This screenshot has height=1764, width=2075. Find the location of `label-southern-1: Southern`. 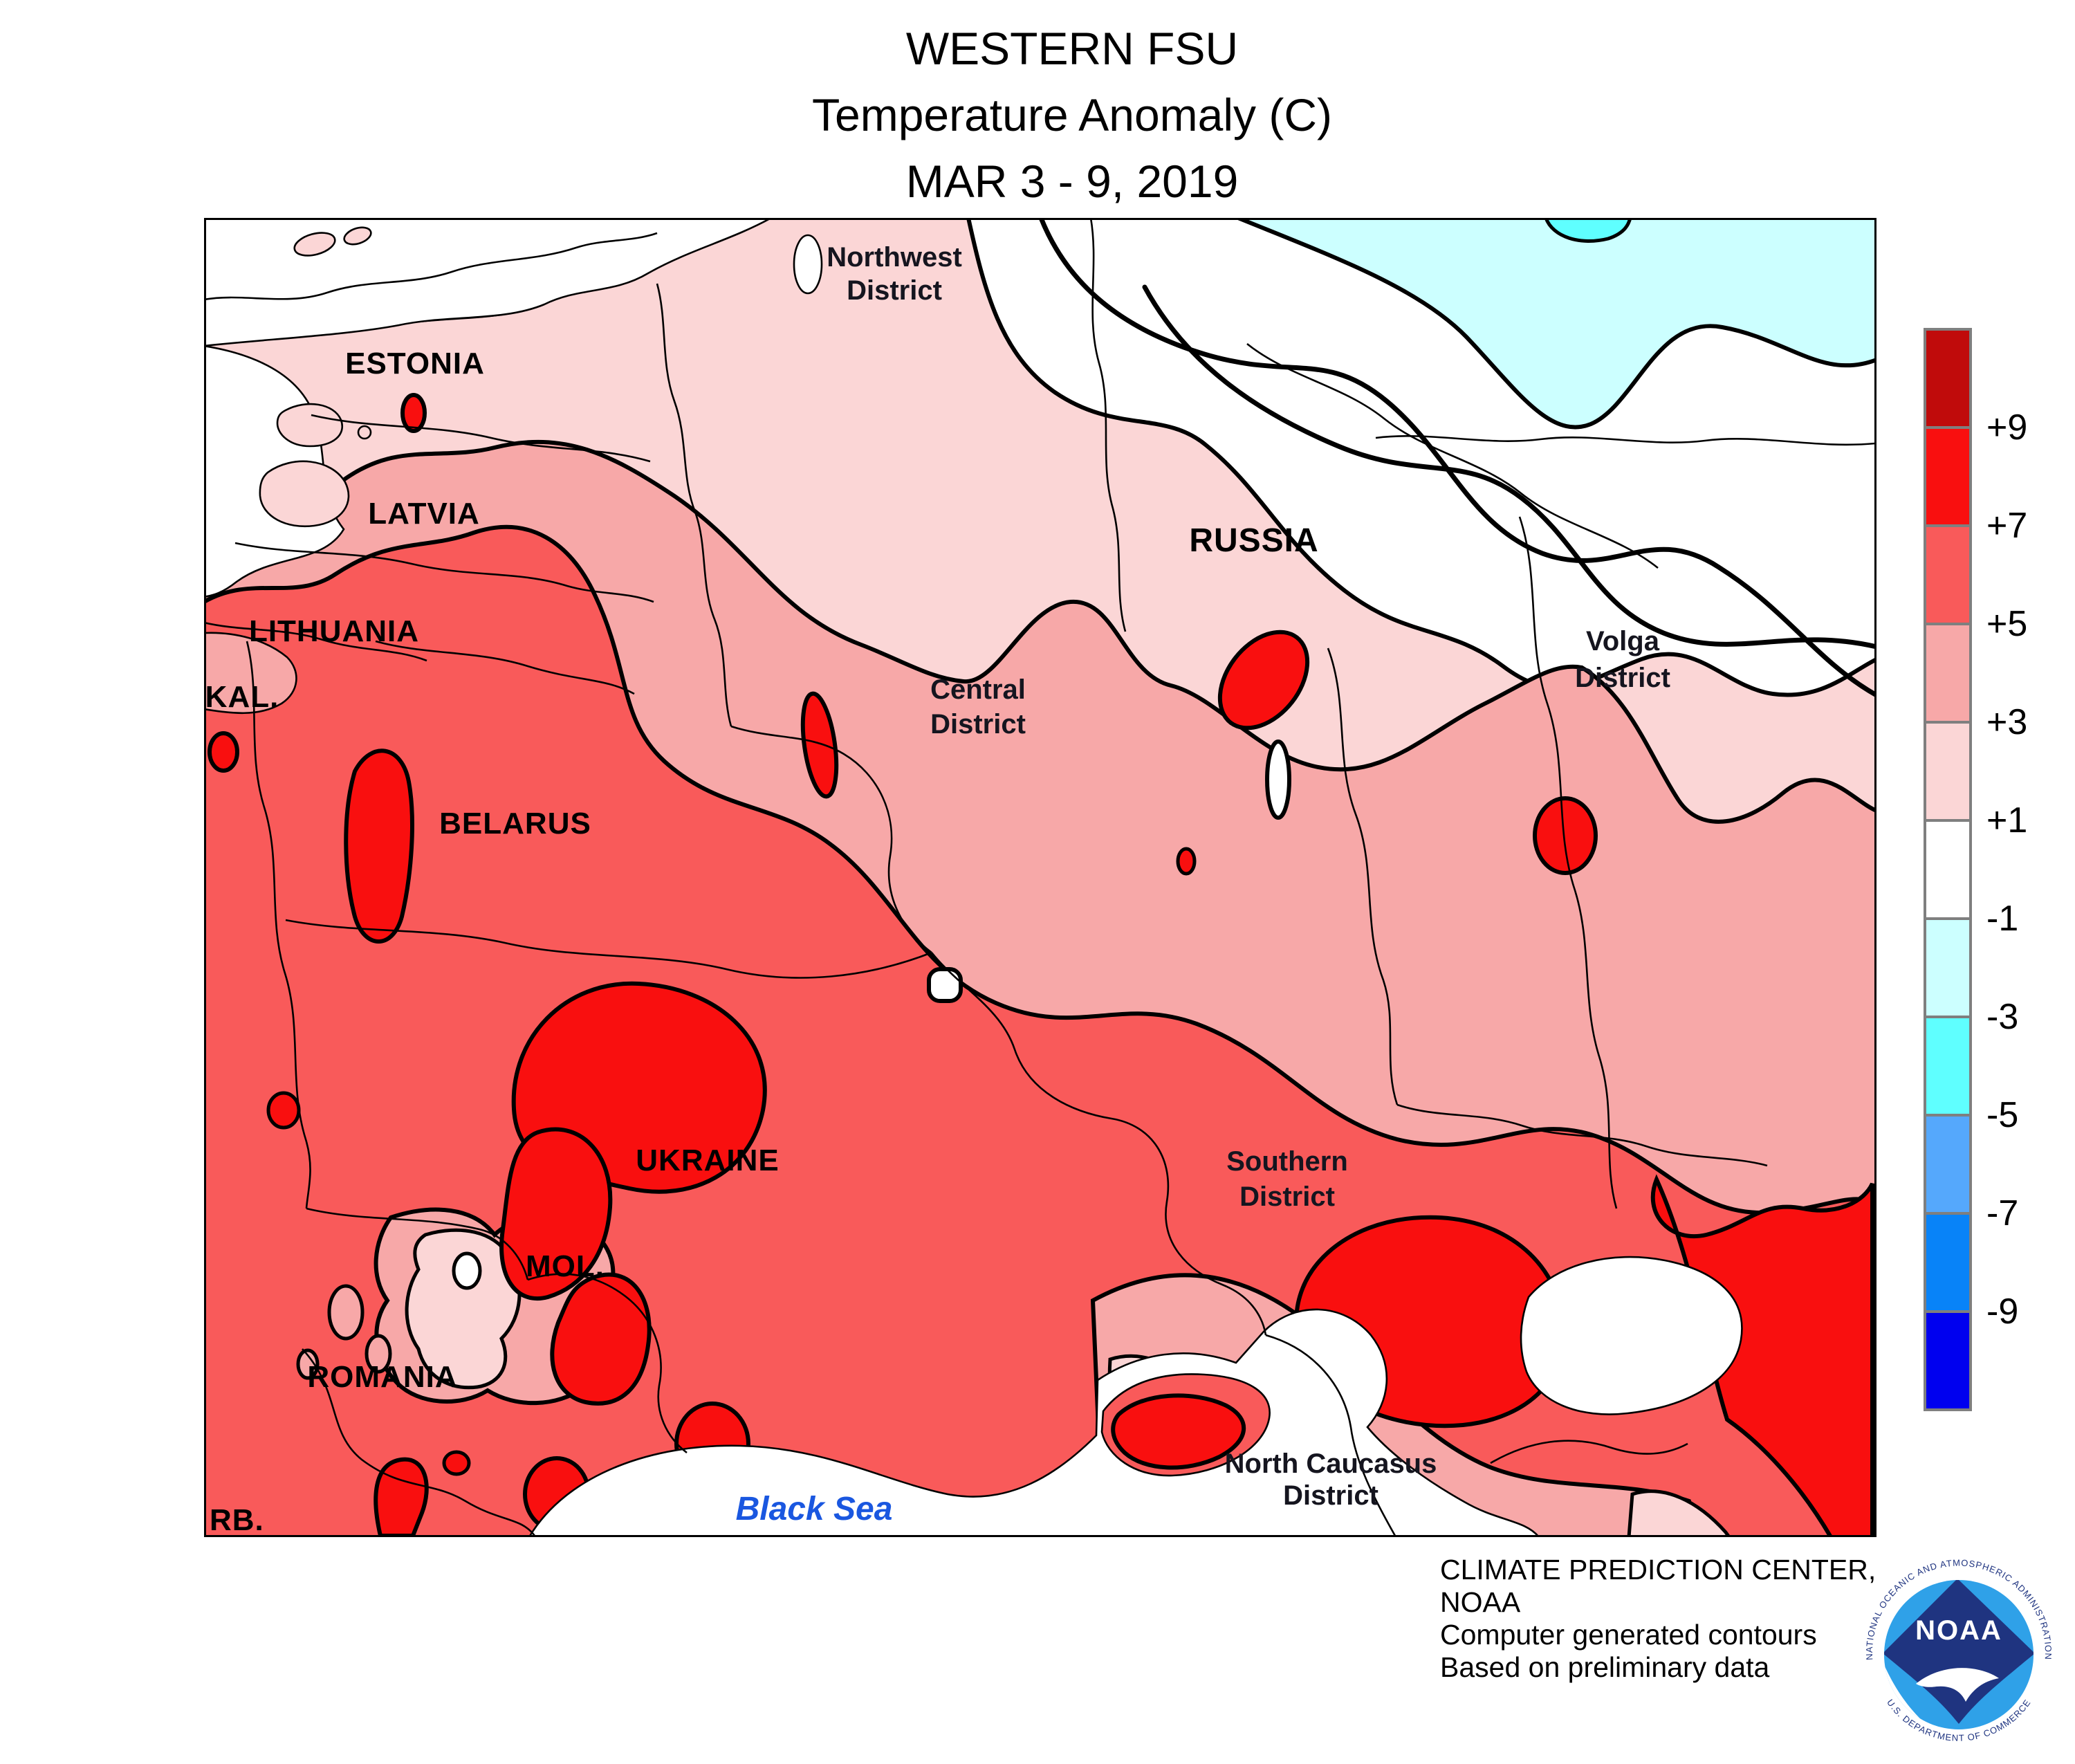

label-southern-1: Southern is located at coordinates (1287, 1161).